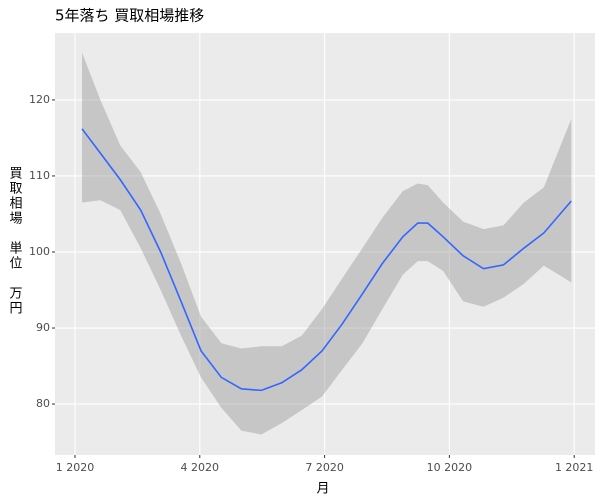  What do you see at coordinates (200, 467) in the screenshot?
I see `x-tick-label: 4 2020` at bounding box center [200, 467].